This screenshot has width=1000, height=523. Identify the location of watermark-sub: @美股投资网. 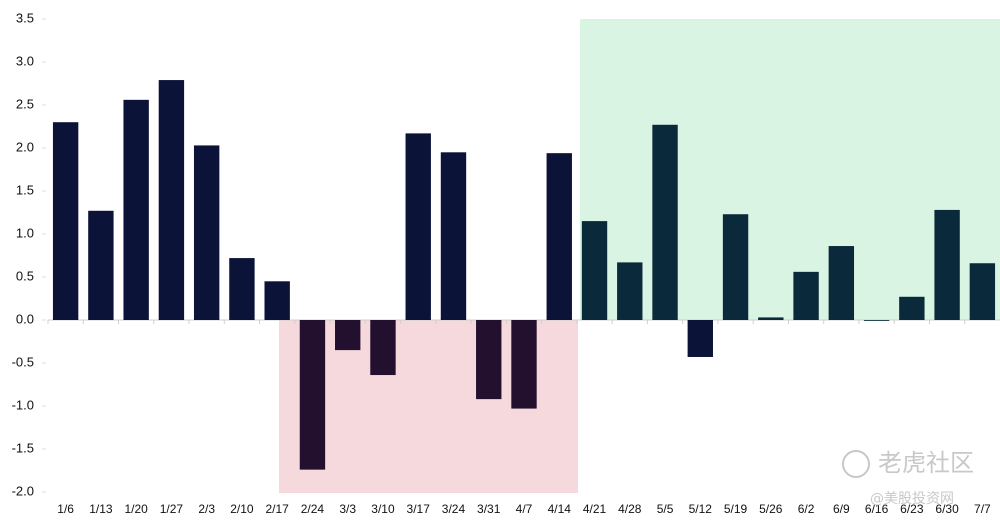
(912, 499).